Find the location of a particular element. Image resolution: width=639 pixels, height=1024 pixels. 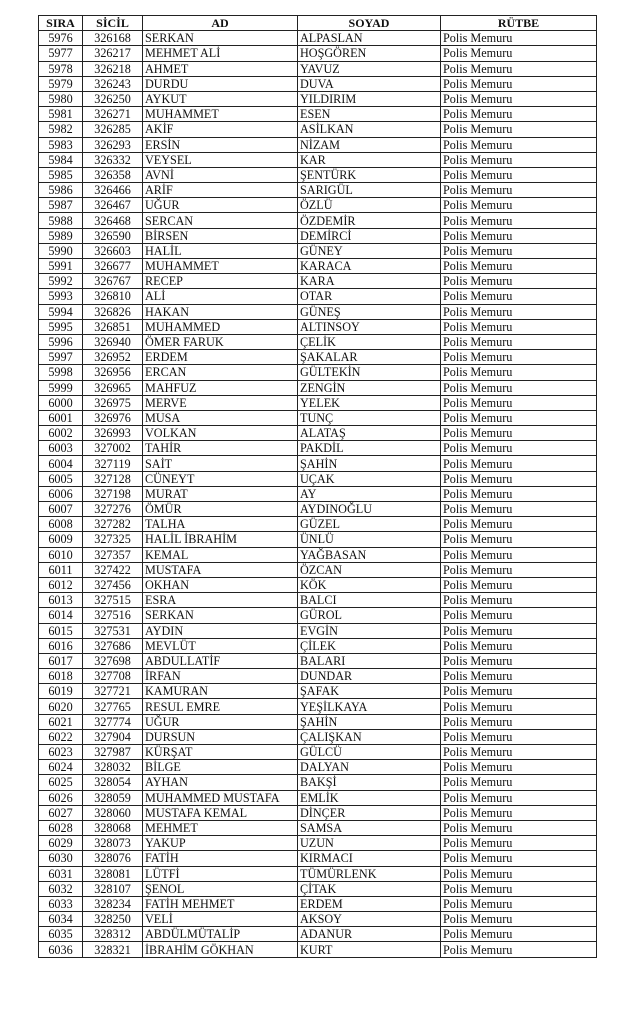

cell-sicil: 327516 is located at coordinates (112, 615).